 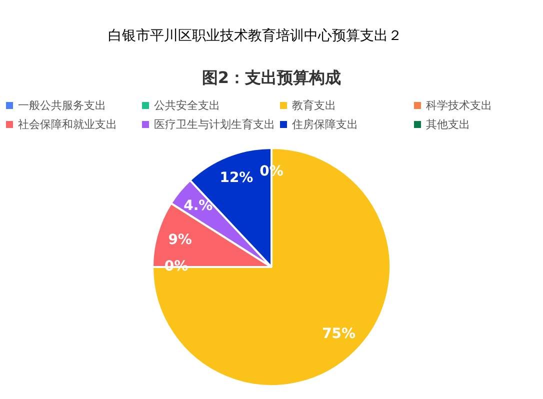 I want to click on legend-label: 公共安全支出, so click(x=187, y=105).